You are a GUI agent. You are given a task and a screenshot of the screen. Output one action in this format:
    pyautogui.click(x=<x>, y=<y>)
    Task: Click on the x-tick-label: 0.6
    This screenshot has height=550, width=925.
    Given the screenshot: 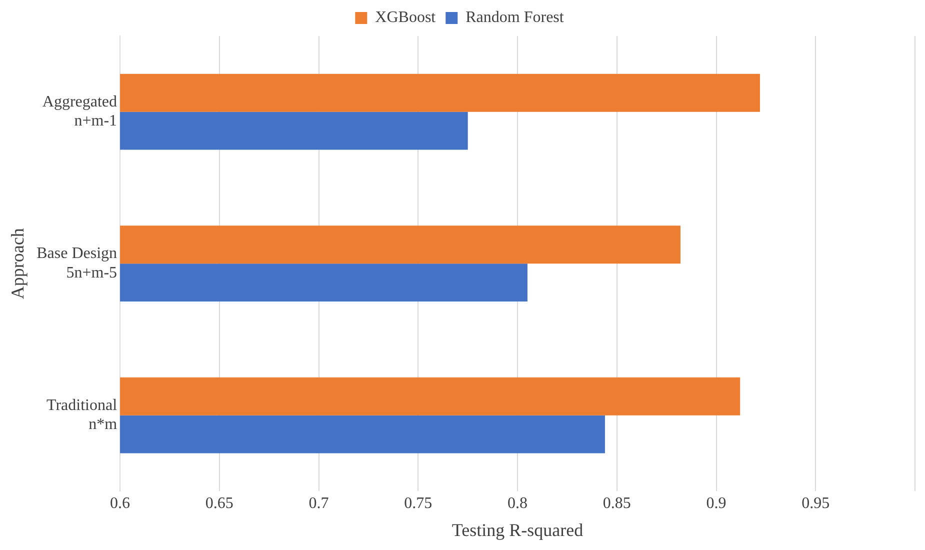 What is the action you would take?
    pyautogui.click(x=120, y=503)
    